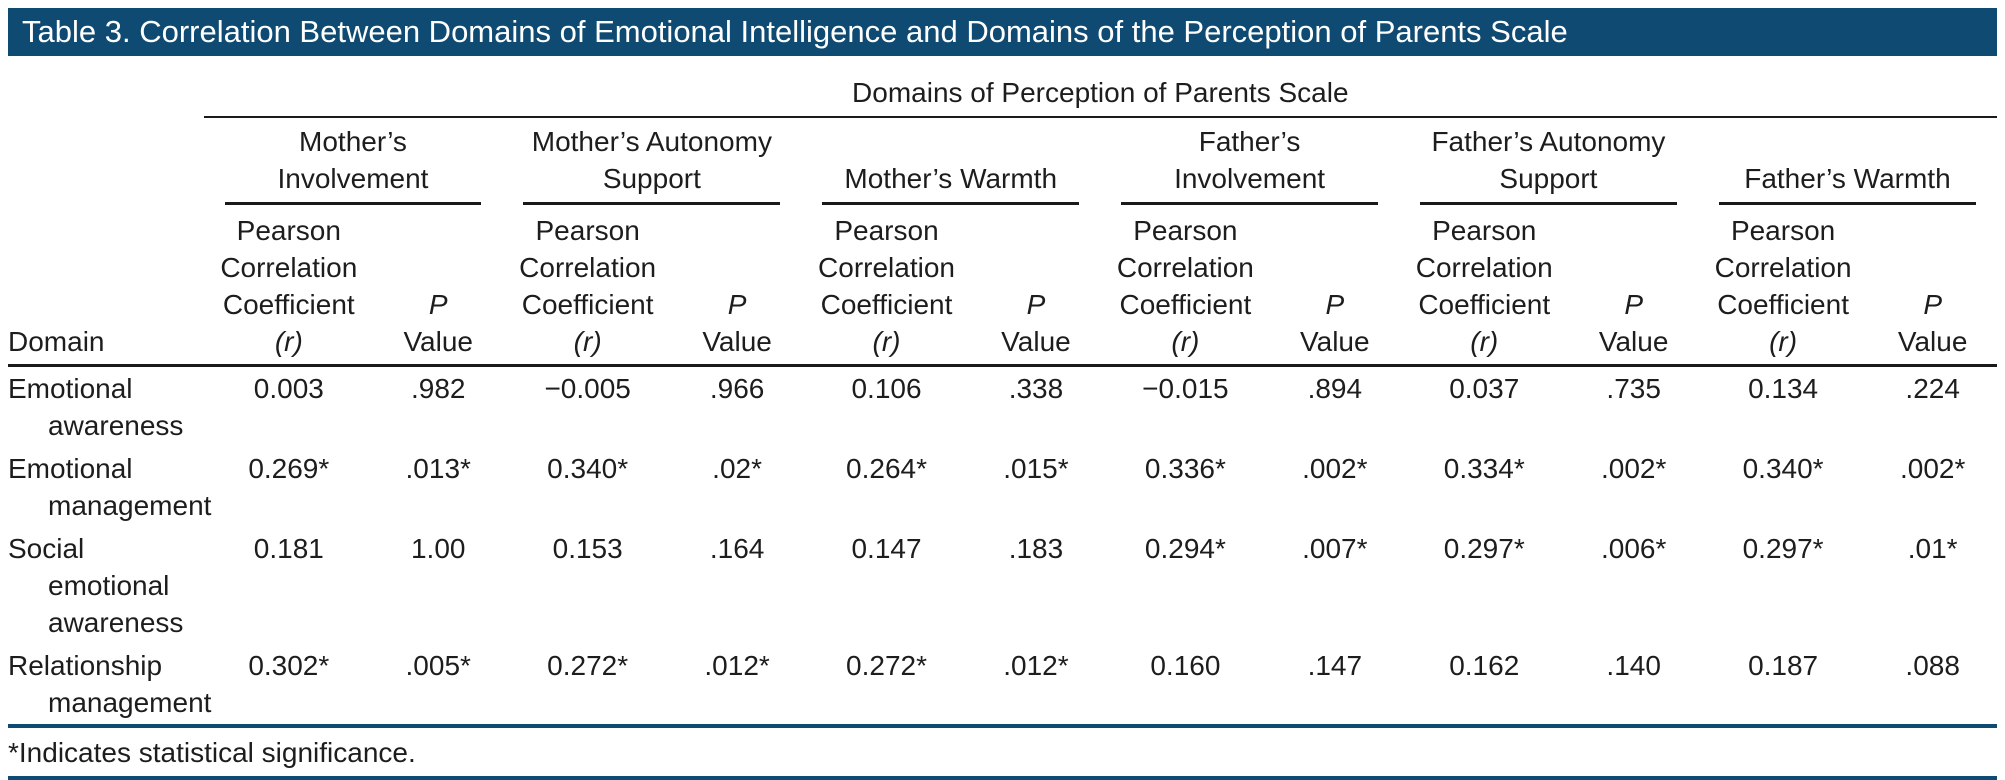 The height and width of the screenshot is (780, 2005). I want to click on cell-value: 0.037, so click(1484, 388).